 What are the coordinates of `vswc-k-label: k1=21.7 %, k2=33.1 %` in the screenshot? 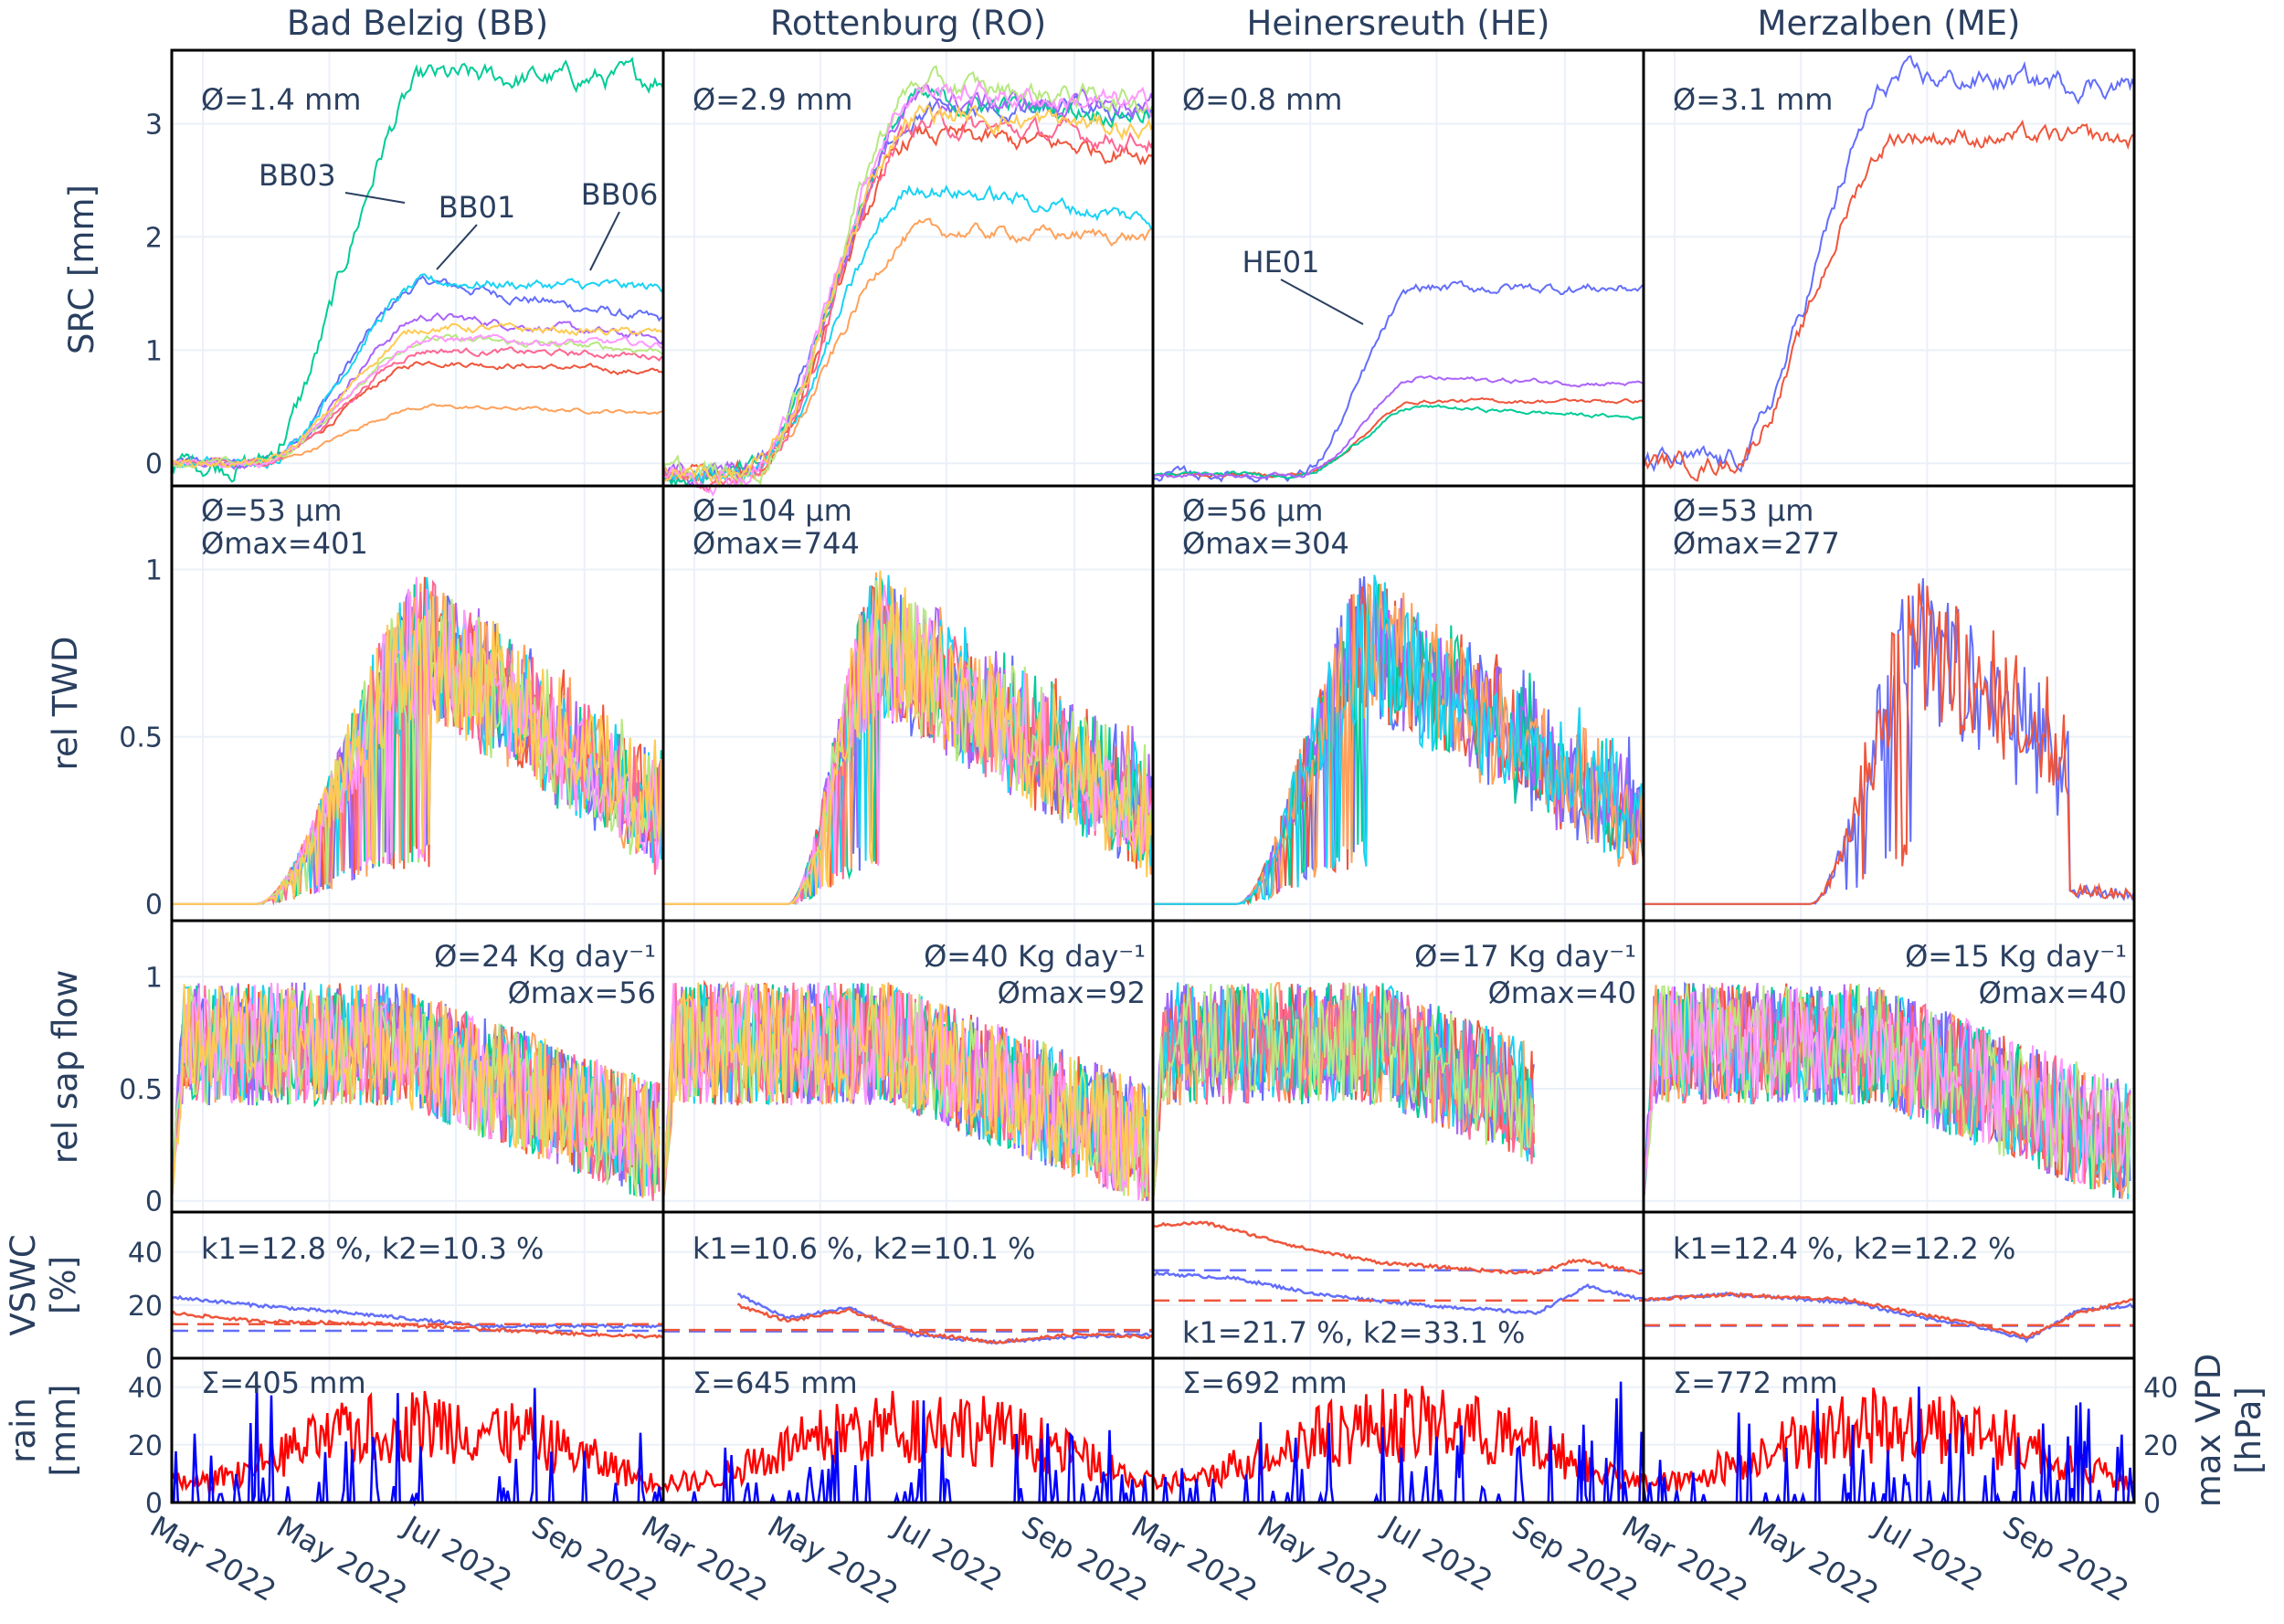 It's located at (1353, 1333).